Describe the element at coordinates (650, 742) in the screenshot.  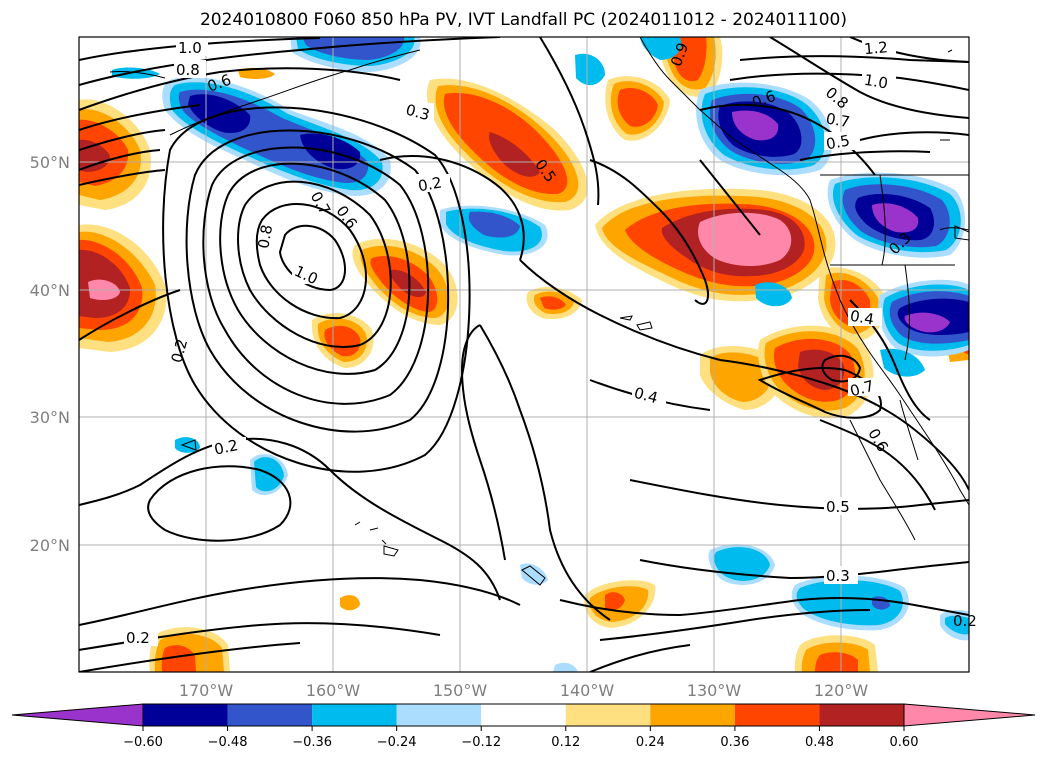
I see `colorbar-tick-label: 0.24` at that location.